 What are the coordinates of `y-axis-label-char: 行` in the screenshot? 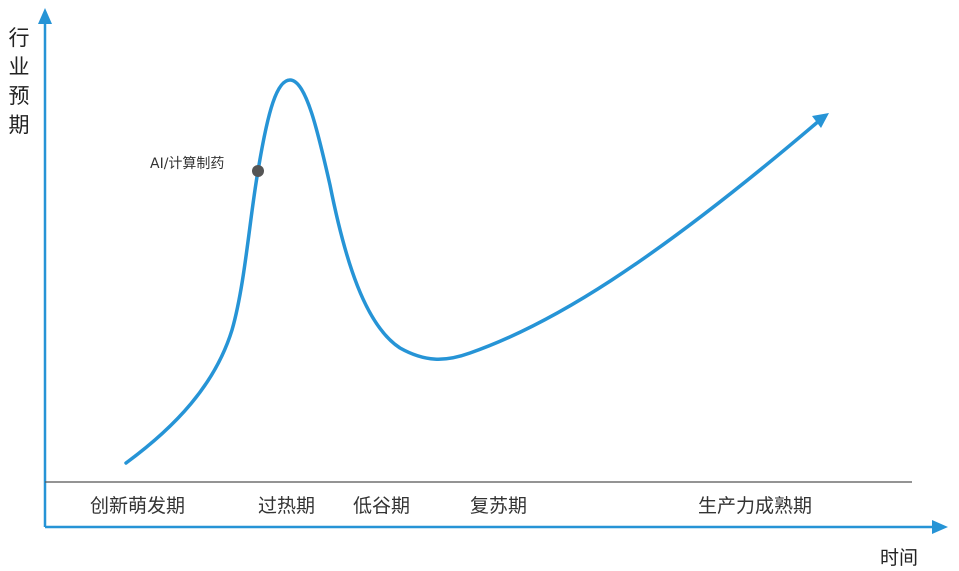 It's located at (19, 38).